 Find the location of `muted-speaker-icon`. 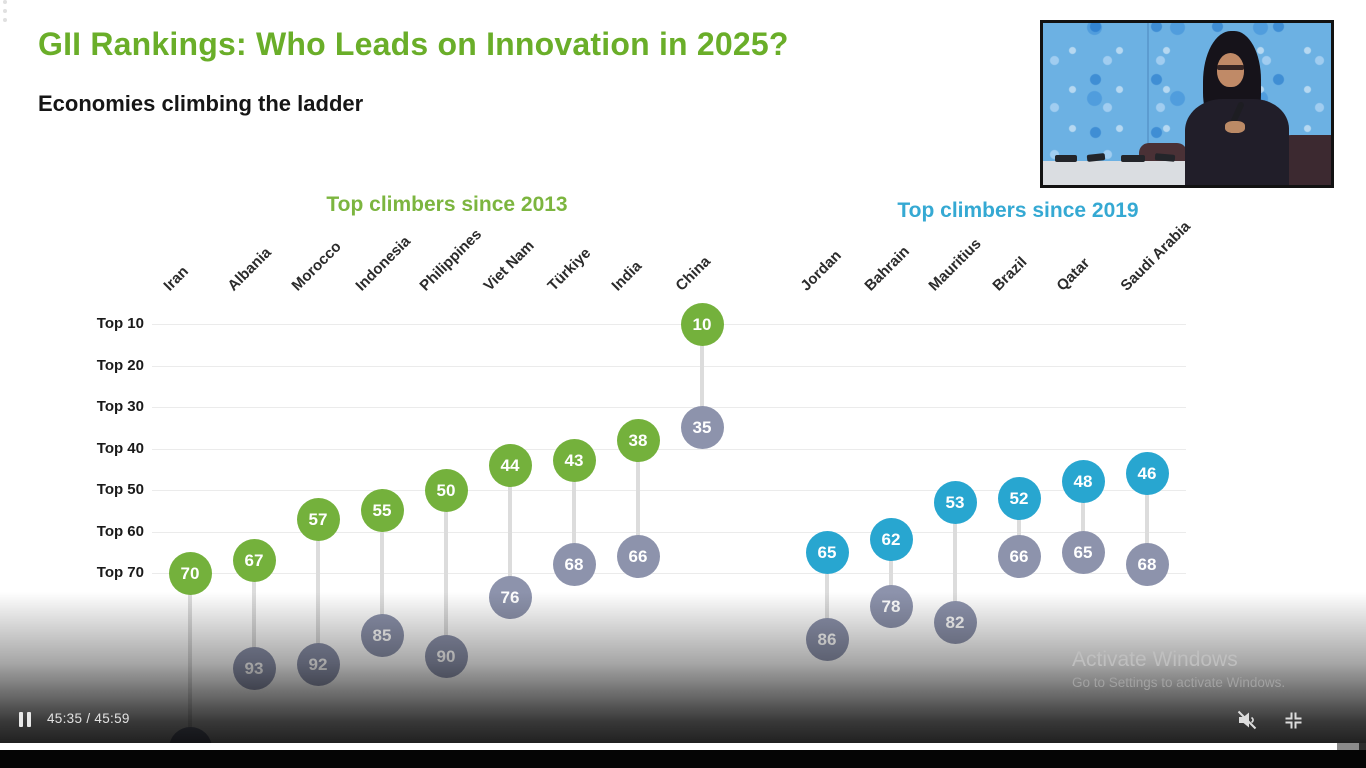

muted-speaker-icon is located at coordinates (1247, 720).